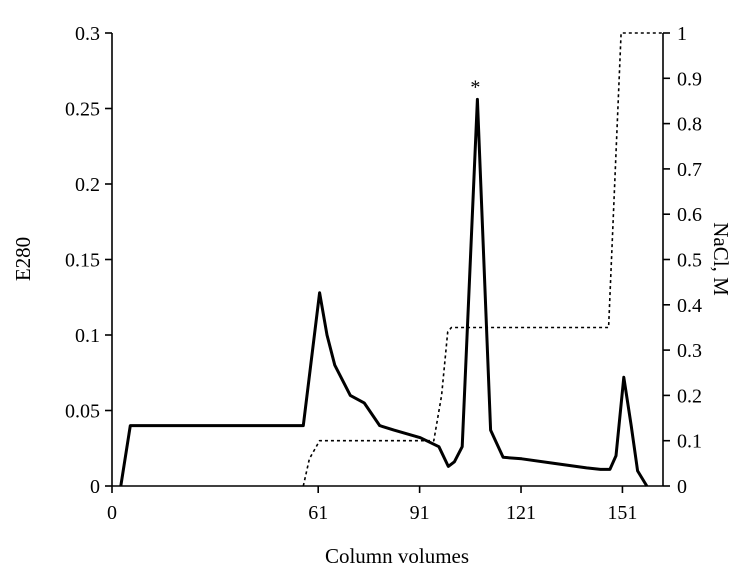 The image size is (749, 586). Describe the element at coordinates (521, 513) in the screenshot. I see `x-tick-label: 121` at that location.